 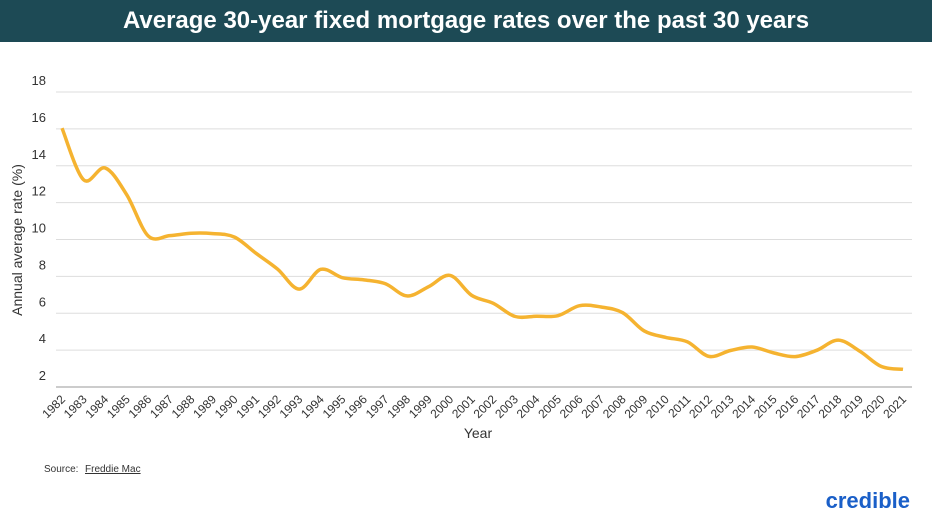 I want to click on x-tick-label: 1998, so click(x=398, y=406).